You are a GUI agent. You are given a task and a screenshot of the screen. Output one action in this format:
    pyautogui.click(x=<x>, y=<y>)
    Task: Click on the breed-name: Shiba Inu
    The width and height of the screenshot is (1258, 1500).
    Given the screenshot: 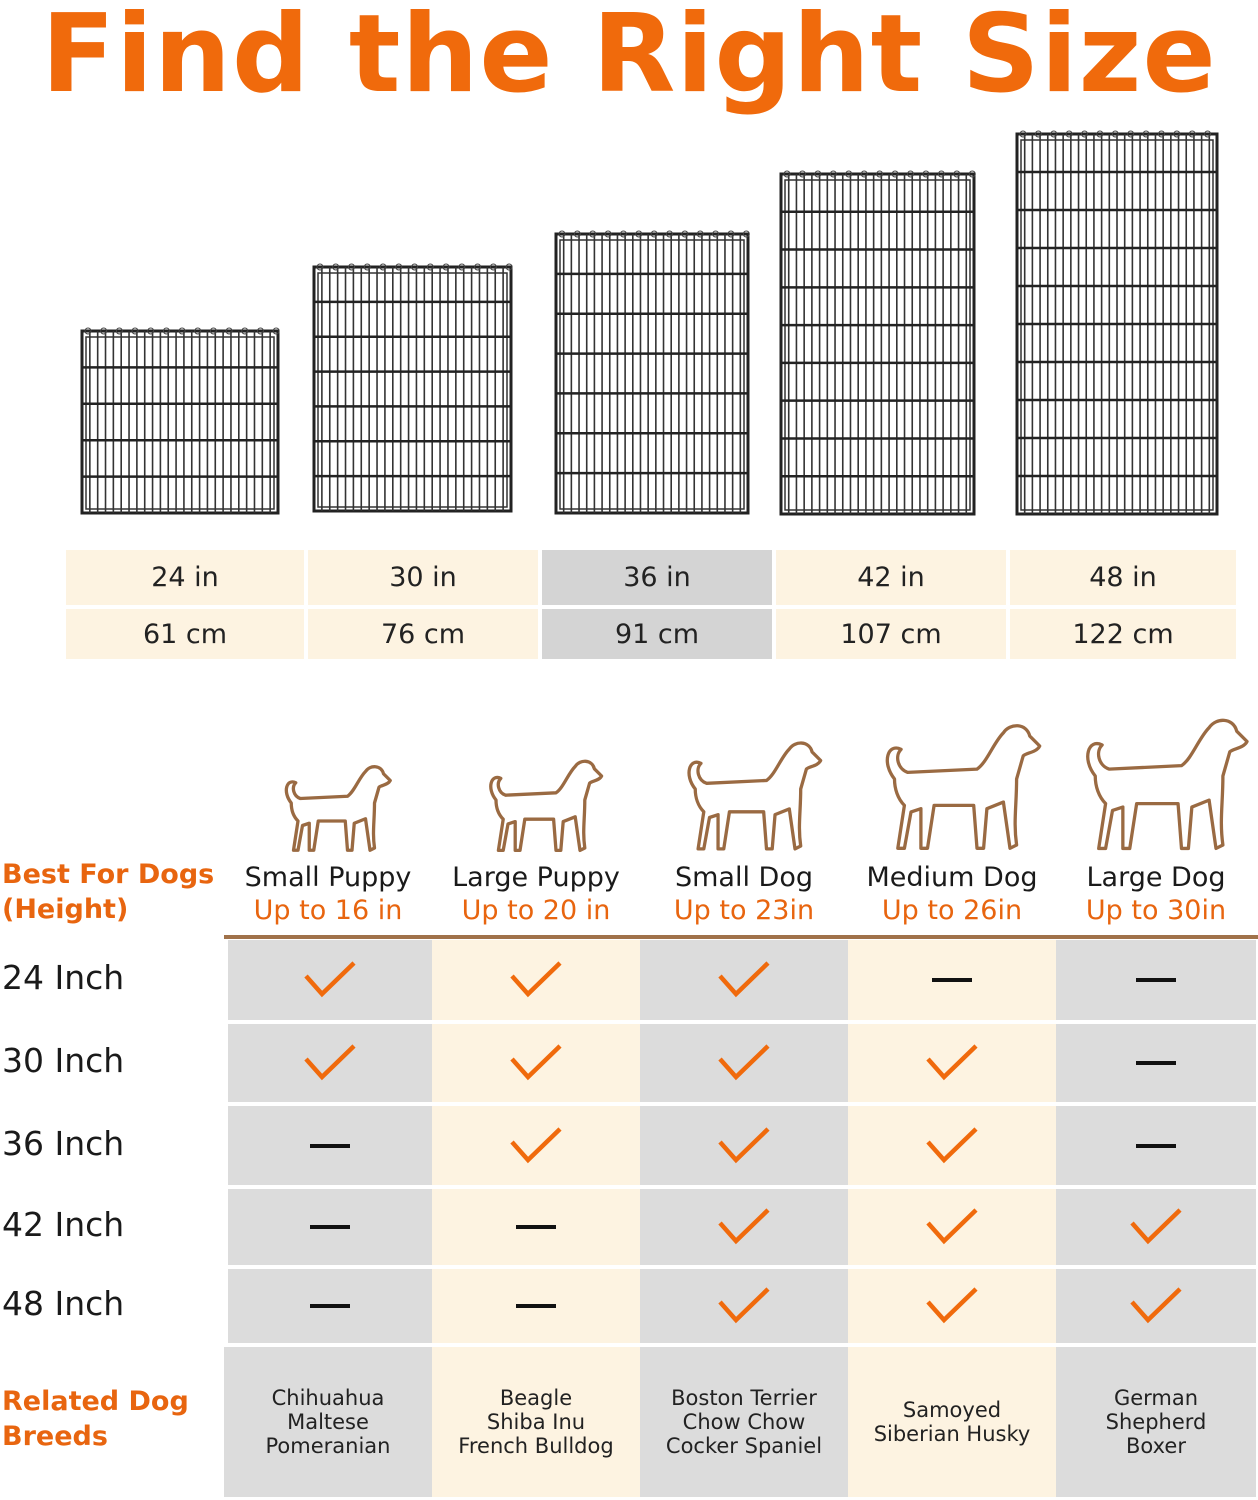 What is the action you would take?
    pyautogui.click(x=536, y=1422)
    